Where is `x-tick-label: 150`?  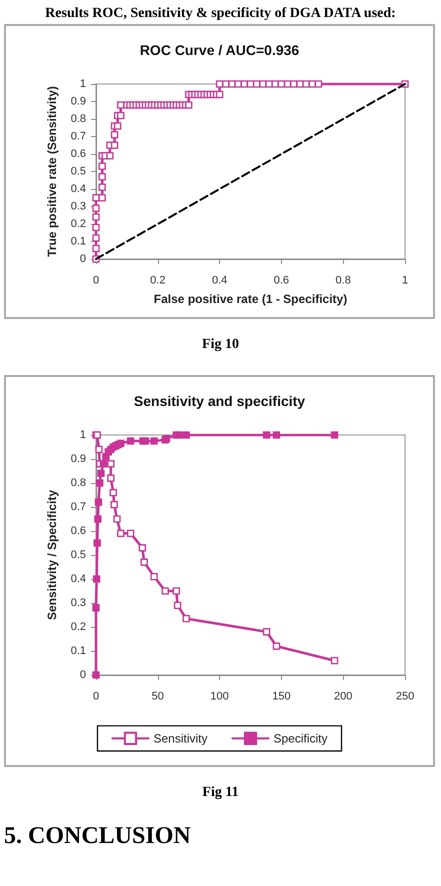 x-tick-label: 150 is located at coordinates (281, 696).